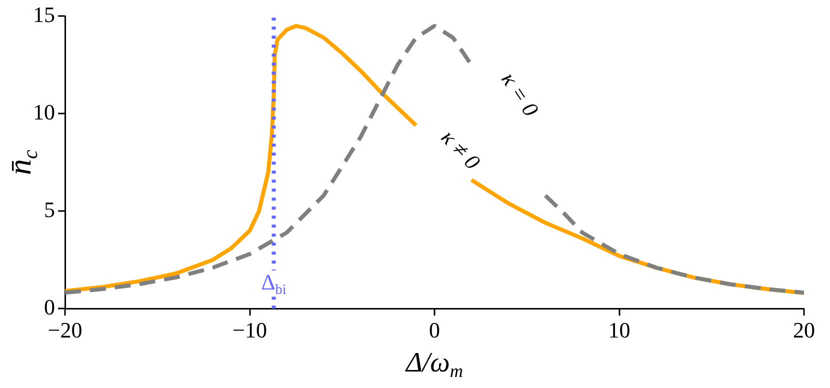 The height and width of the screenshot is (388, 830). Describe the element at coordinates (249, 330) in the screenshot. I see `x-tick-label: −10` at that location.